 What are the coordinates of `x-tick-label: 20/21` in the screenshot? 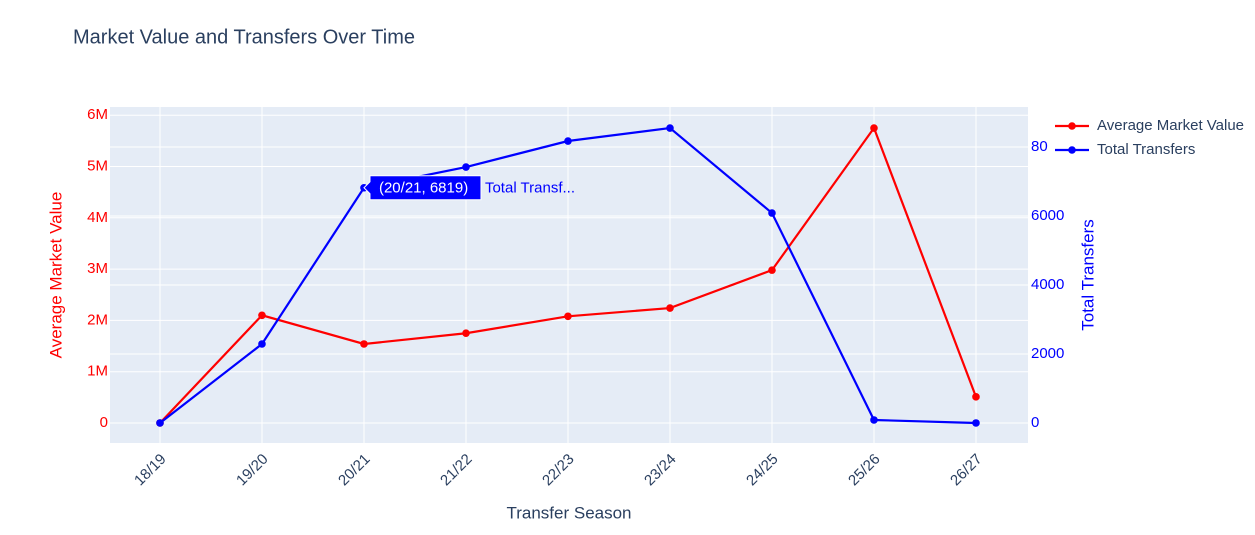 It's located at (354, 470).